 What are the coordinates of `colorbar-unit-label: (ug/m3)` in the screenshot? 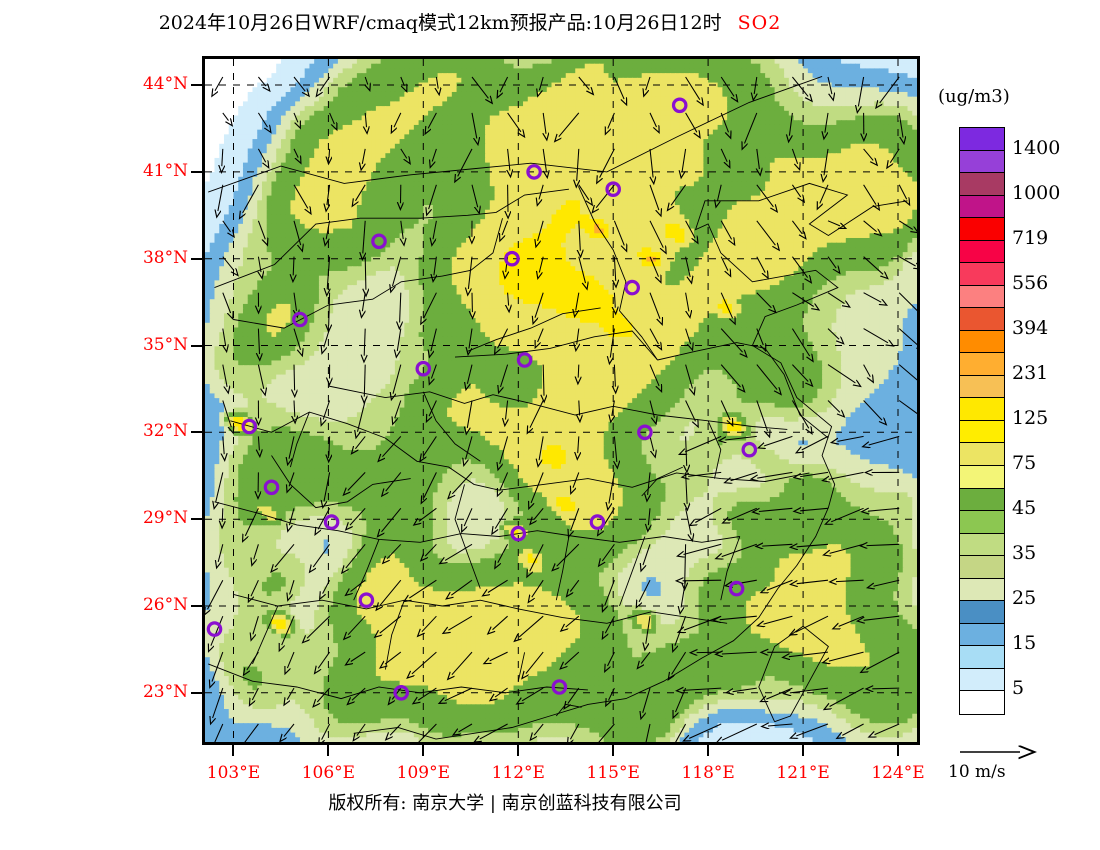 It's located at (974, 96).